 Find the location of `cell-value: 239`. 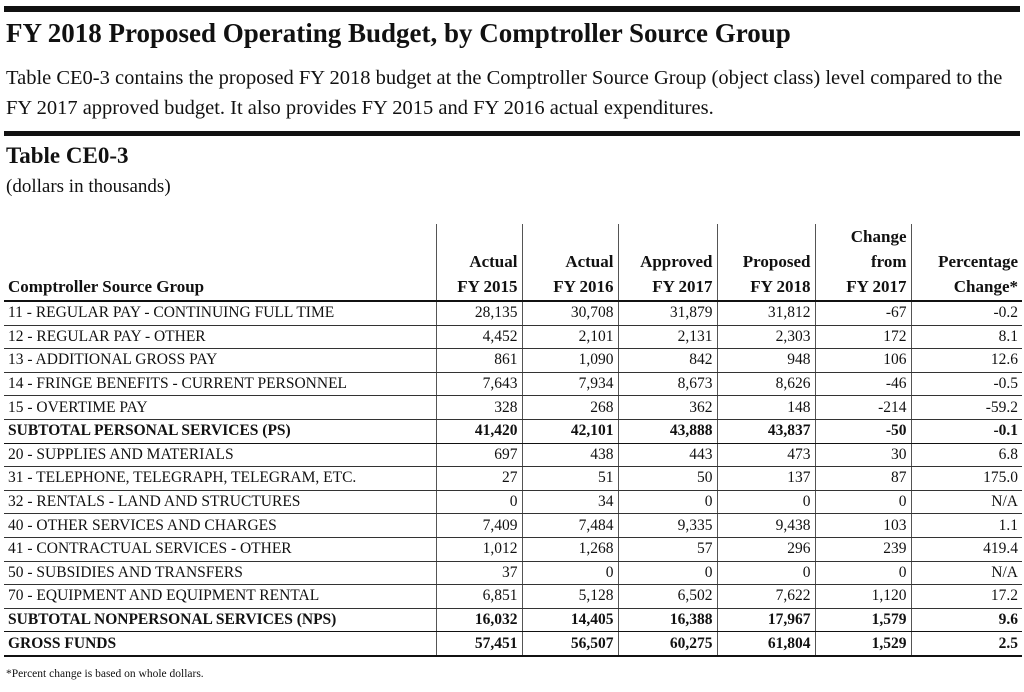

cell-value: 239 is located at coordinates (862, 549).